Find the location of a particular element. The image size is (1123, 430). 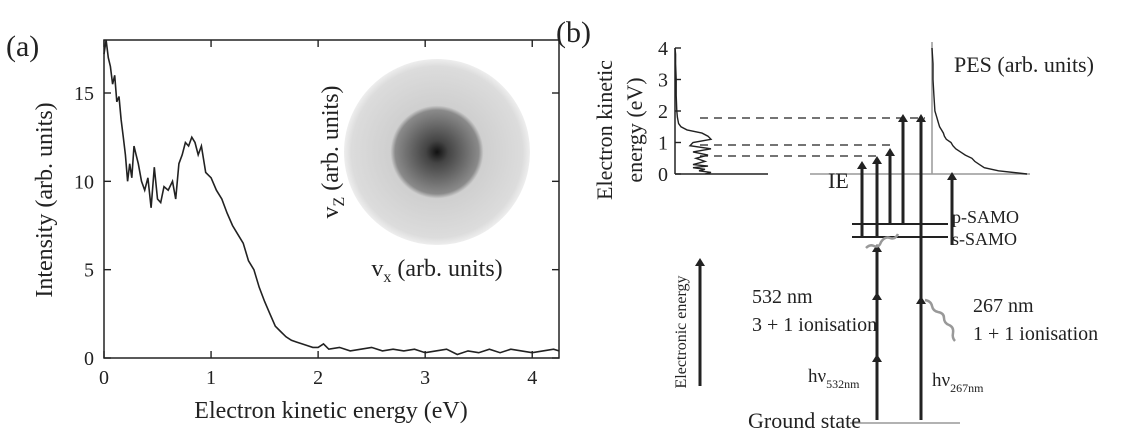

relaxation-wave-lower is located at coordinates (940, 320).